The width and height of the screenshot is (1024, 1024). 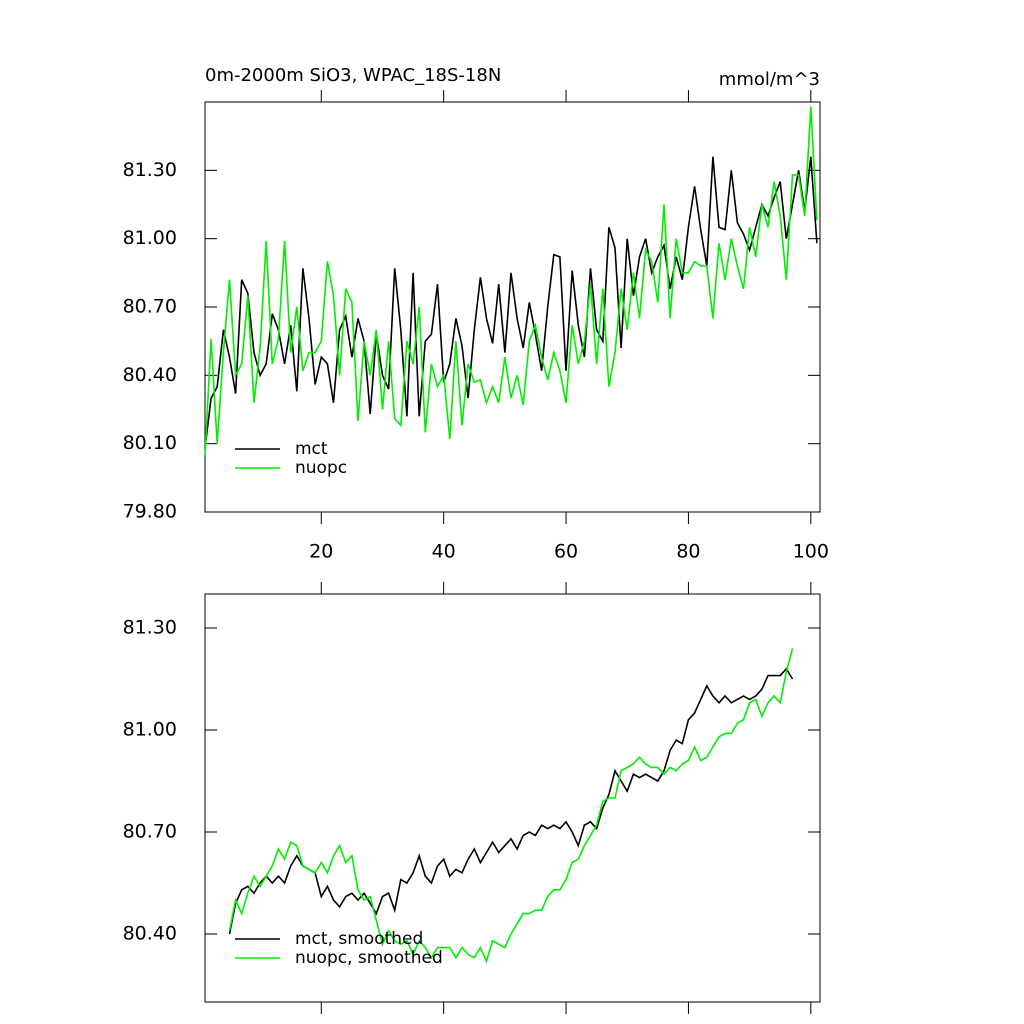 I want to click on legend-label: mct, smoothed, so click(x=359, y=939).